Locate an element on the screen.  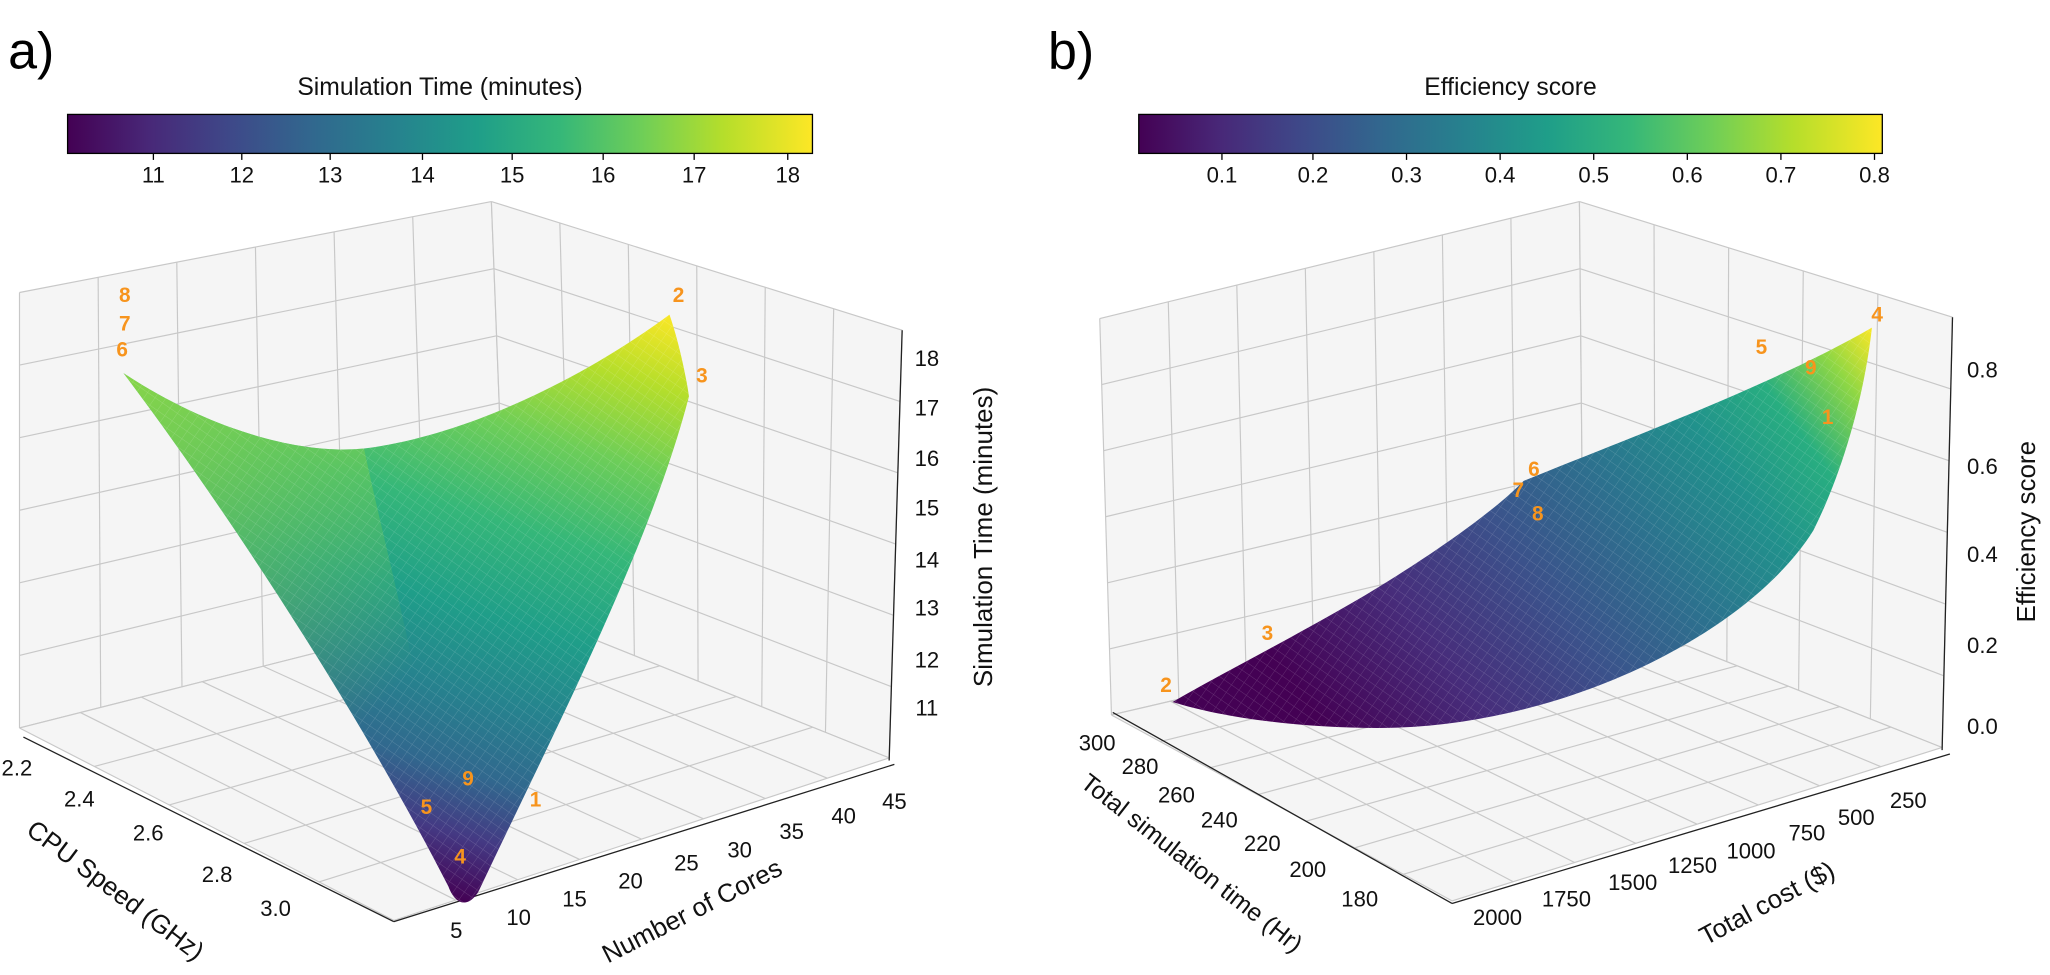
y-tick-label: 1500 is located at coordinates (1632, 882).